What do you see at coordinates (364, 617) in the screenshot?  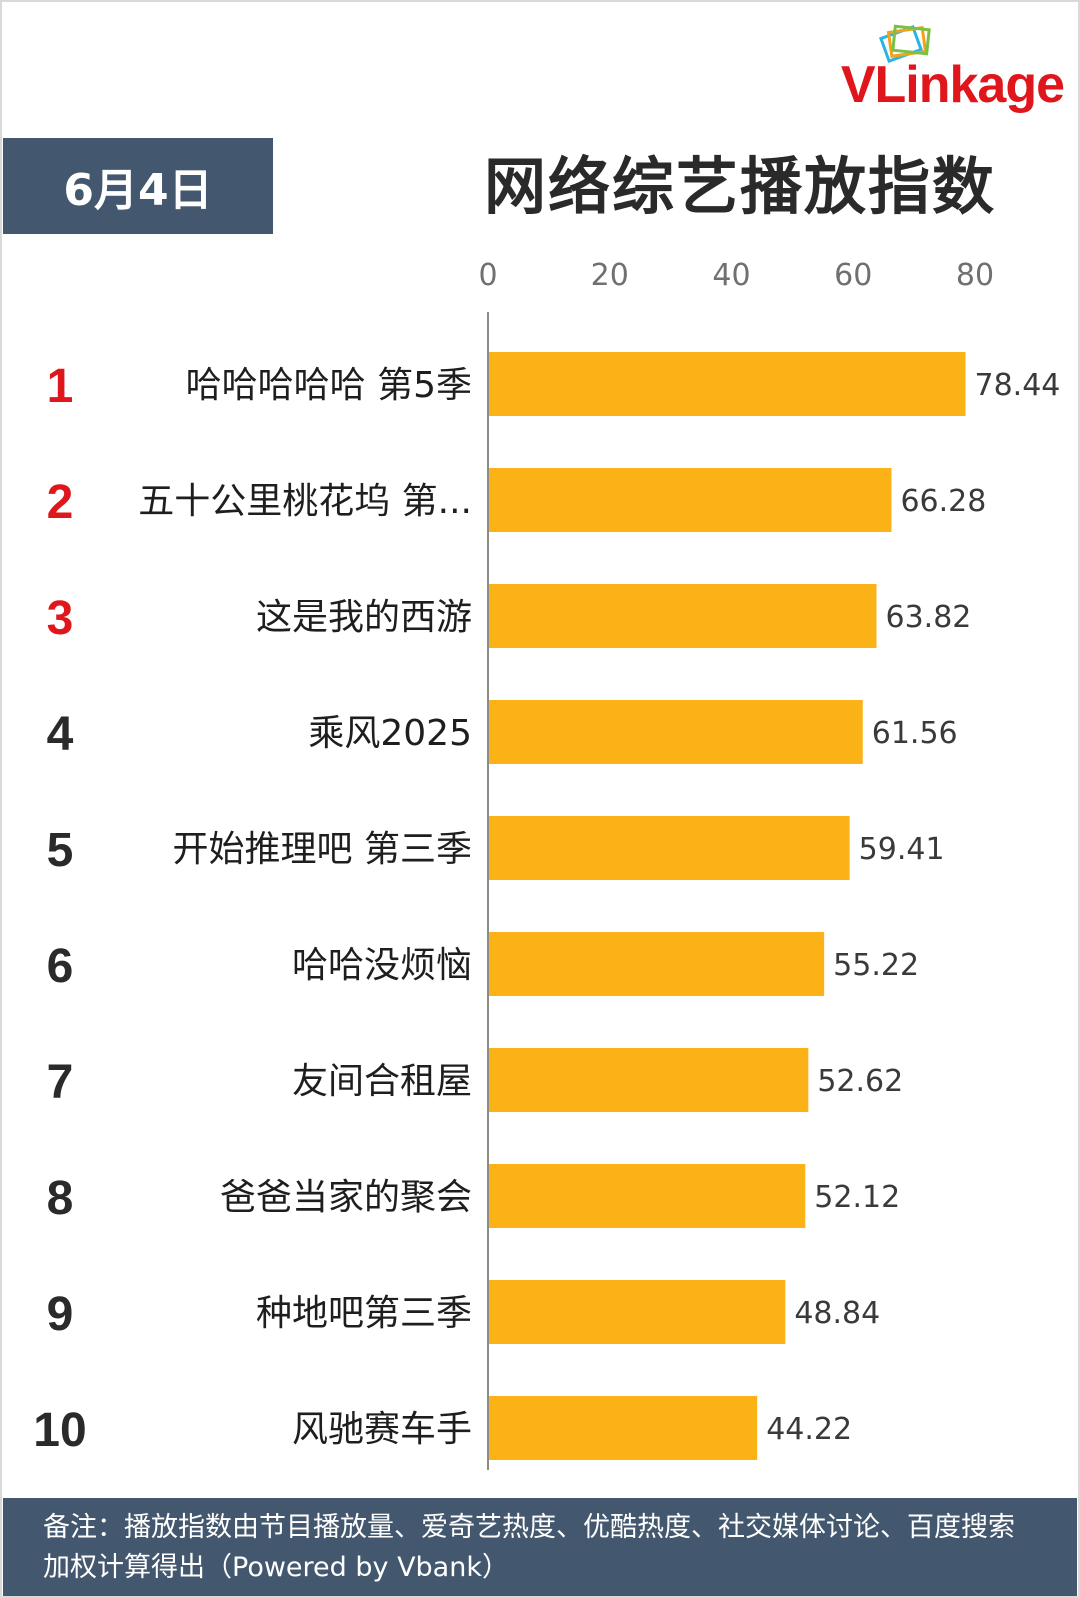 I see `category-label: 这是我的西游` at bounding box center [364, 617].